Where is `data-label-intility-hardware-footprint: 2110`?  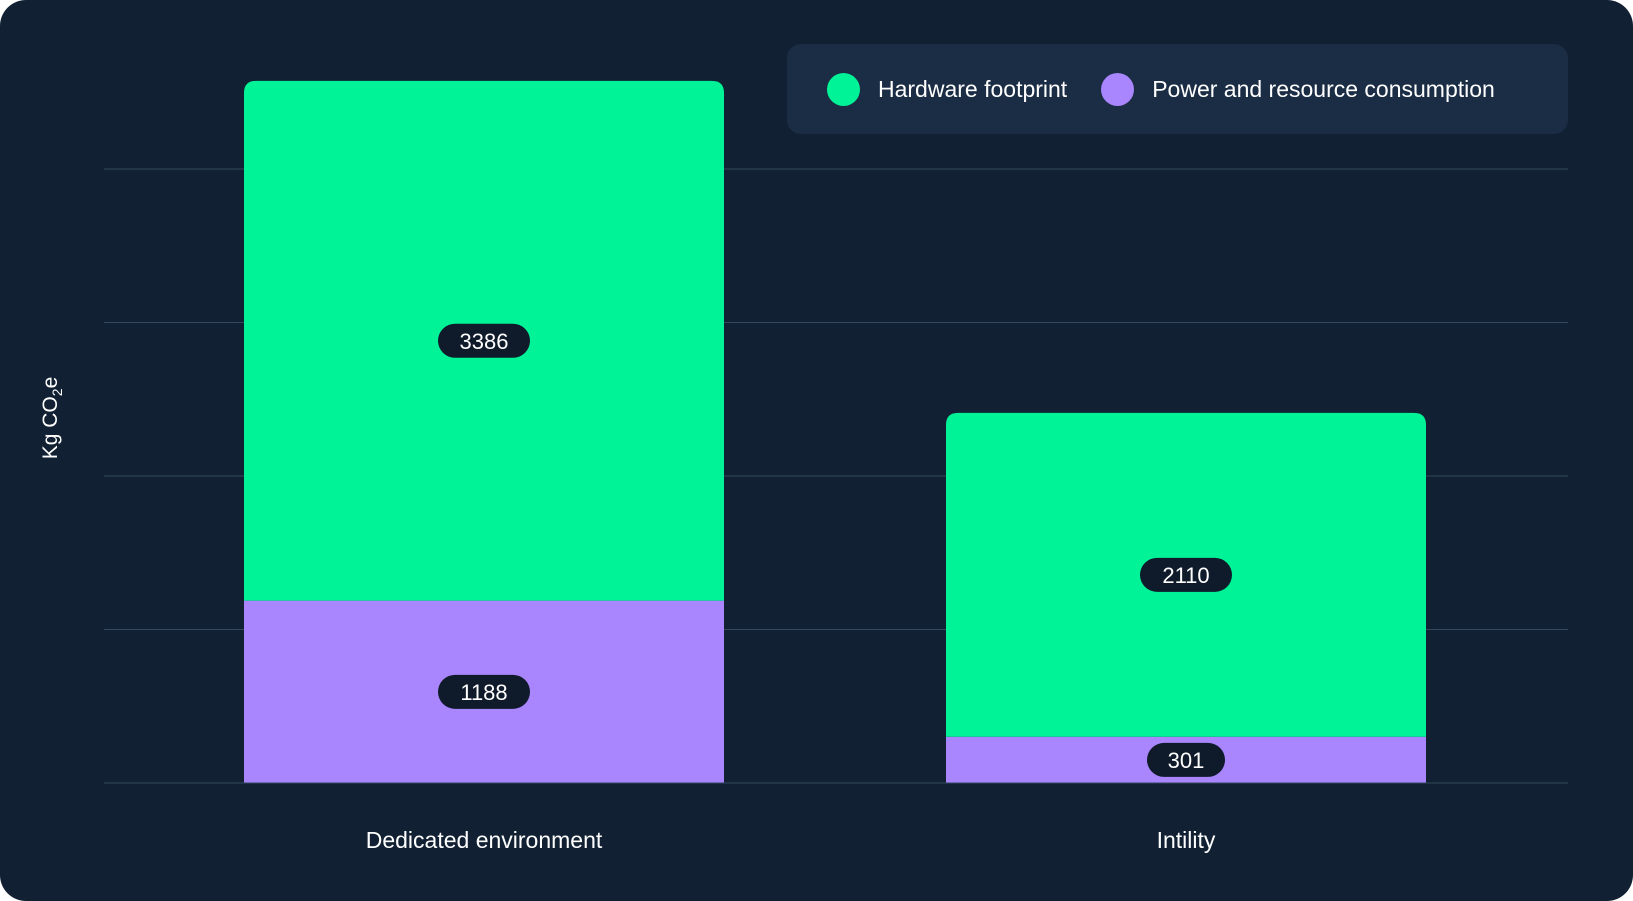 data-label-intility-hardware-footprint: 2110 is located at coordinates (1186, 574).